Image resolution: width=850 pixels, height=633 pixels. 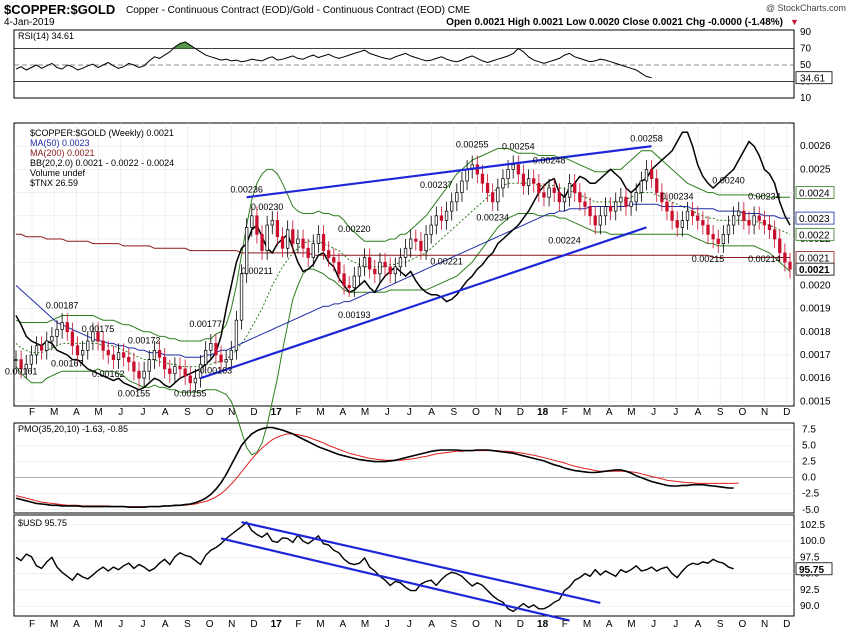 What do you see at coordinates (205, 324) in the screenshot?
I see `price-annotation: 0.00177` at bounding box center [205, 324].